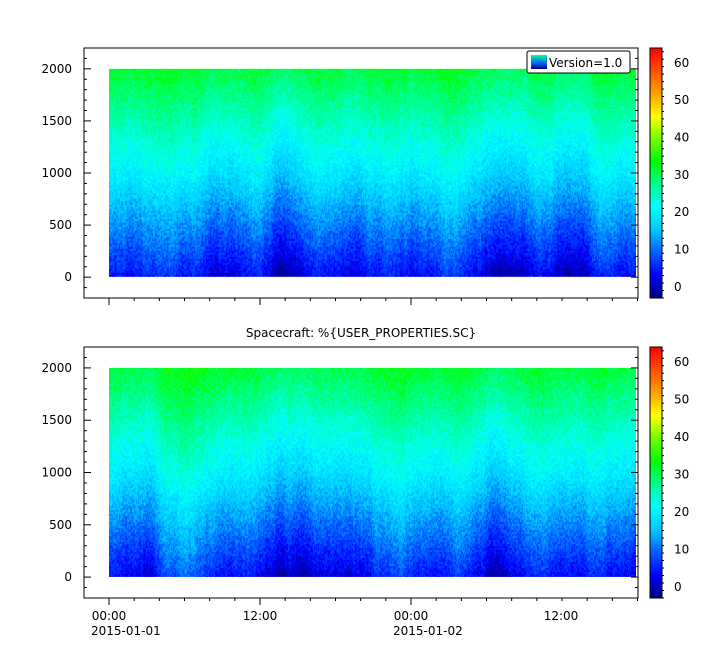  I want to click on legend-box, so click(578, 62).